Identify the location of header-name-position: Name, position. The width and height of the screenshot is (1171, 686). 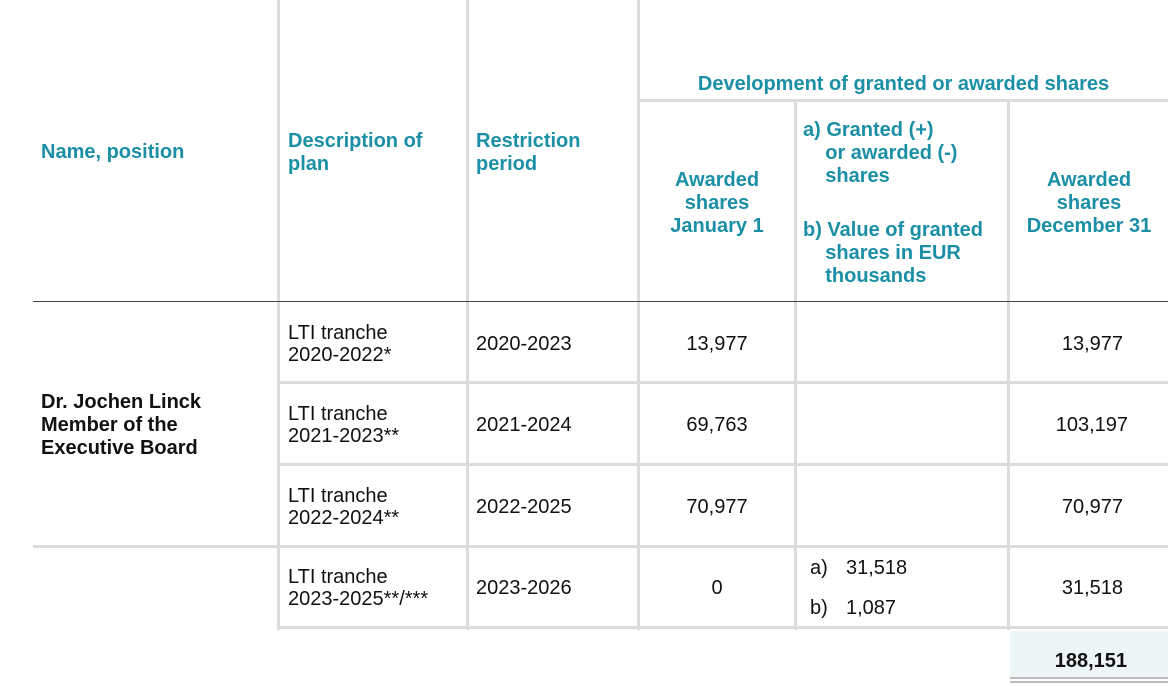
(113, 152).